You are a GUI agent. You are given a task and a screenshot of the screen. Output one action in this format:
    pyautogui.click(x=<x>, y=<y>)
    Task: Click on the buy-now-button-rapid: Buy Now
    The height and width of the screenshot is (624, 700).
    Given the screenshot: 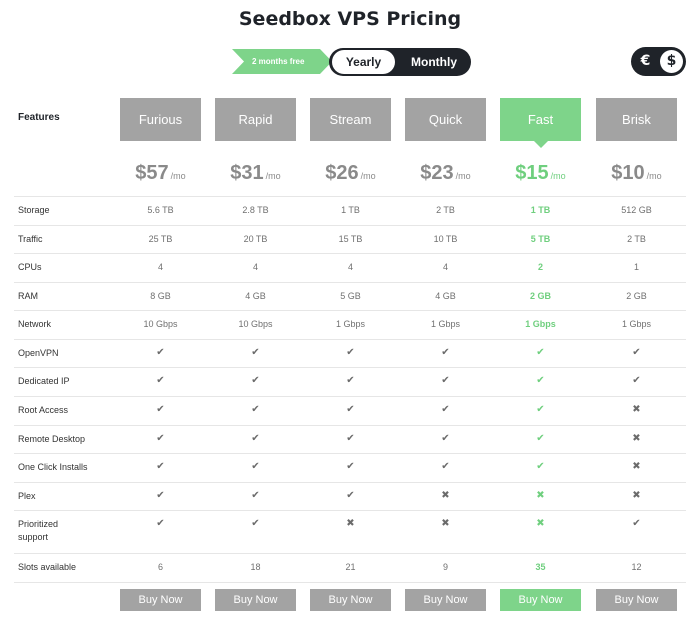 What is the action you would take?
    pyautogui.click(x=255, y=600)
    